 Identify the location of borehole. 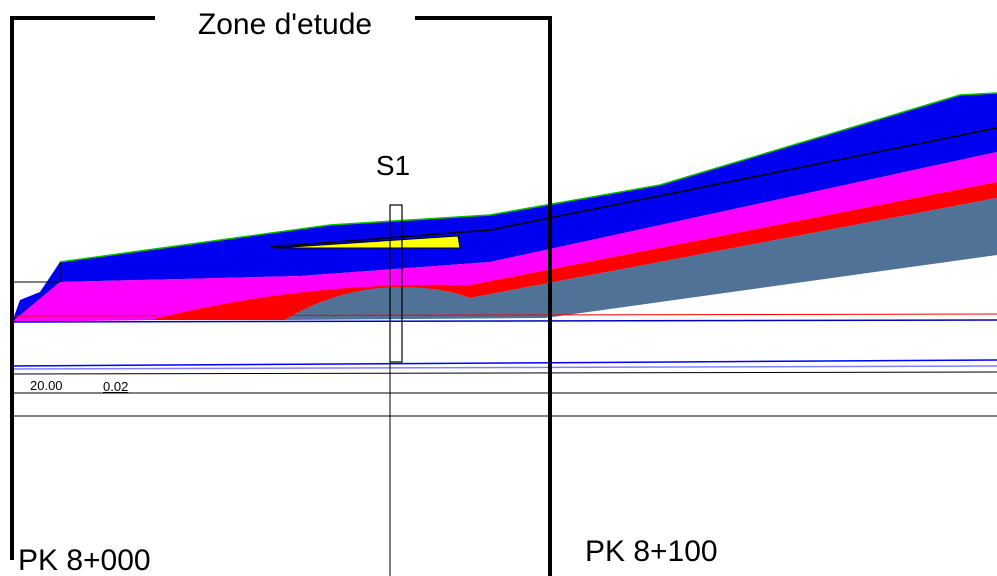
(396, 283).